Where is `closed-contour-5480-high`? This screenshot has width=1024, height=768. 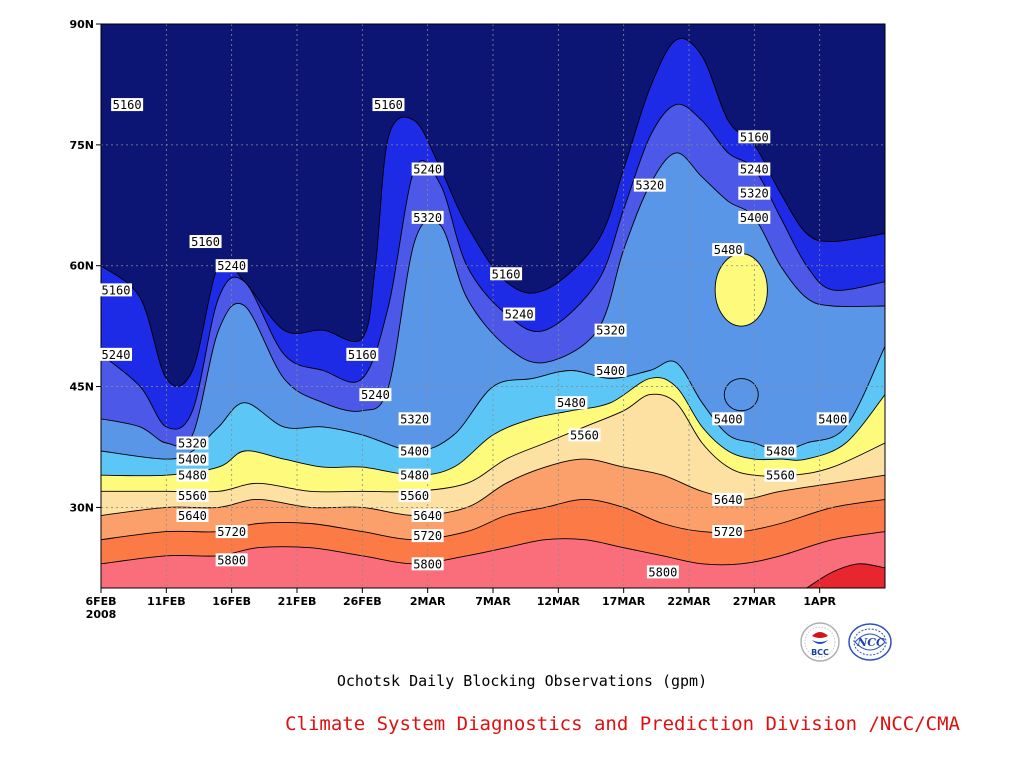
closed-contour-5480-high is located at coordinates (741, 290).